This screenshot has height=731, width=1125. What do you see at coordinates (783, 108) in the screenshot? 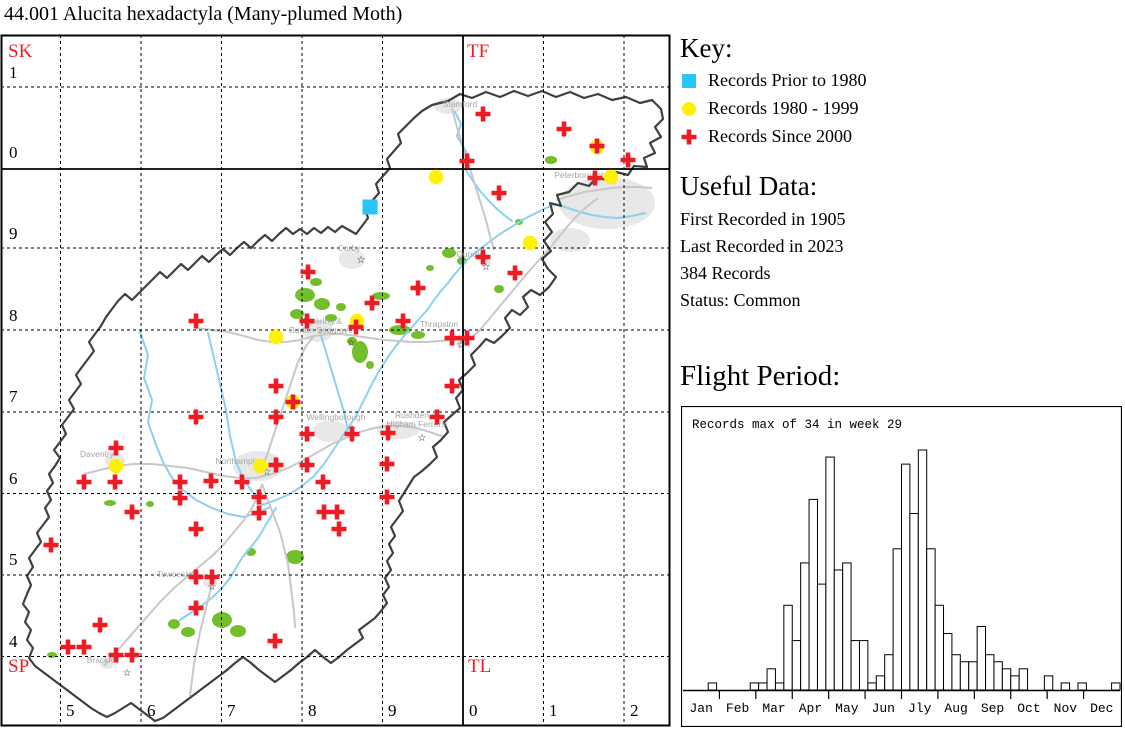
I see `key-item-label: Records 1980 - 1999` at bounding box center [783, 108].